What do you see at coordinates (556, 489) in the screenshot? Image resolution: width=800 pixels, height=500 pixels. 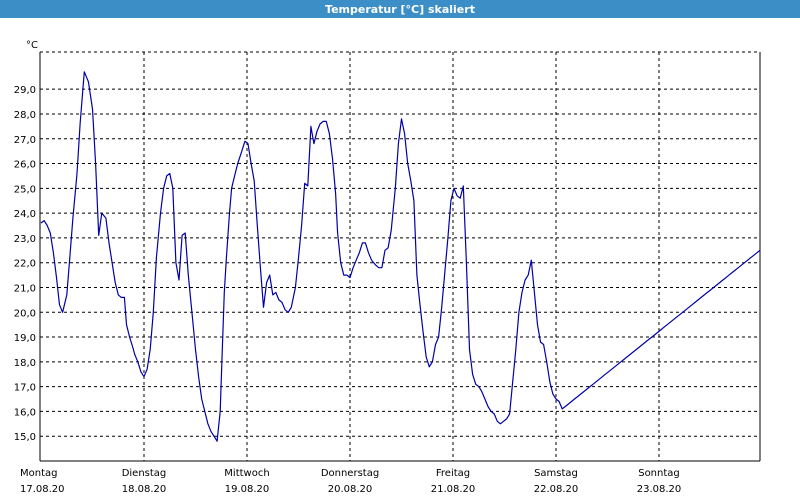 I see `x-tick-date-label: 22.08.20` at bounding box center [556, 489].